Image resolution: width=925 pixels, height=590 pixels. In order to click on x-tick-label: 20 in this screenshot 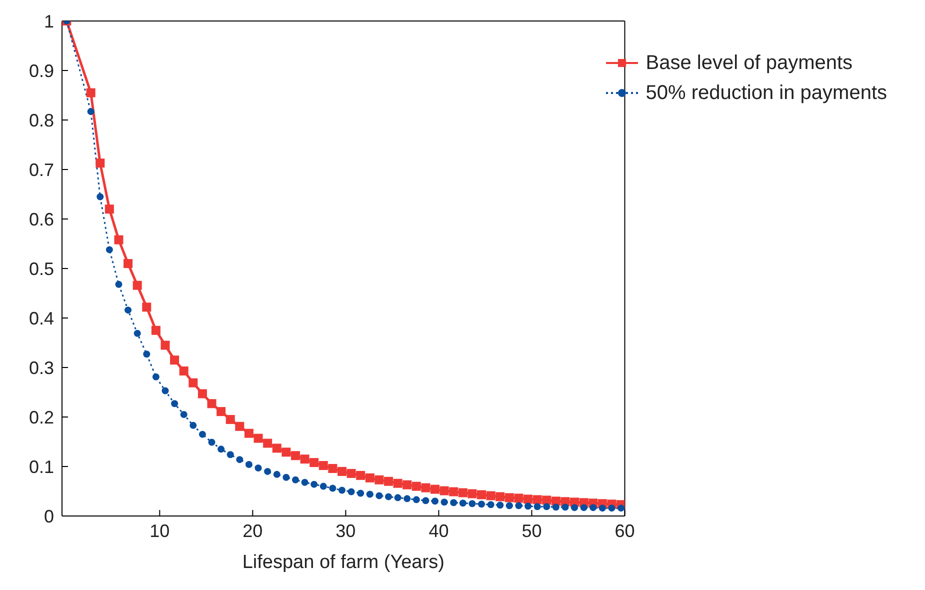, I will do `click(252, 530)`.